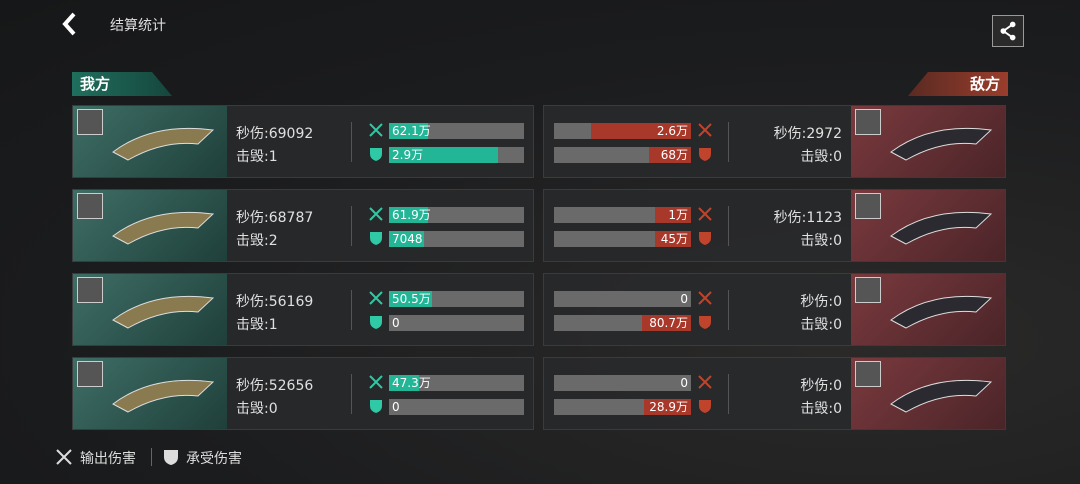 This screenshot has height=484, width=1080. I want to click on legend-dealt: 输出伤害, so click(108, 459).